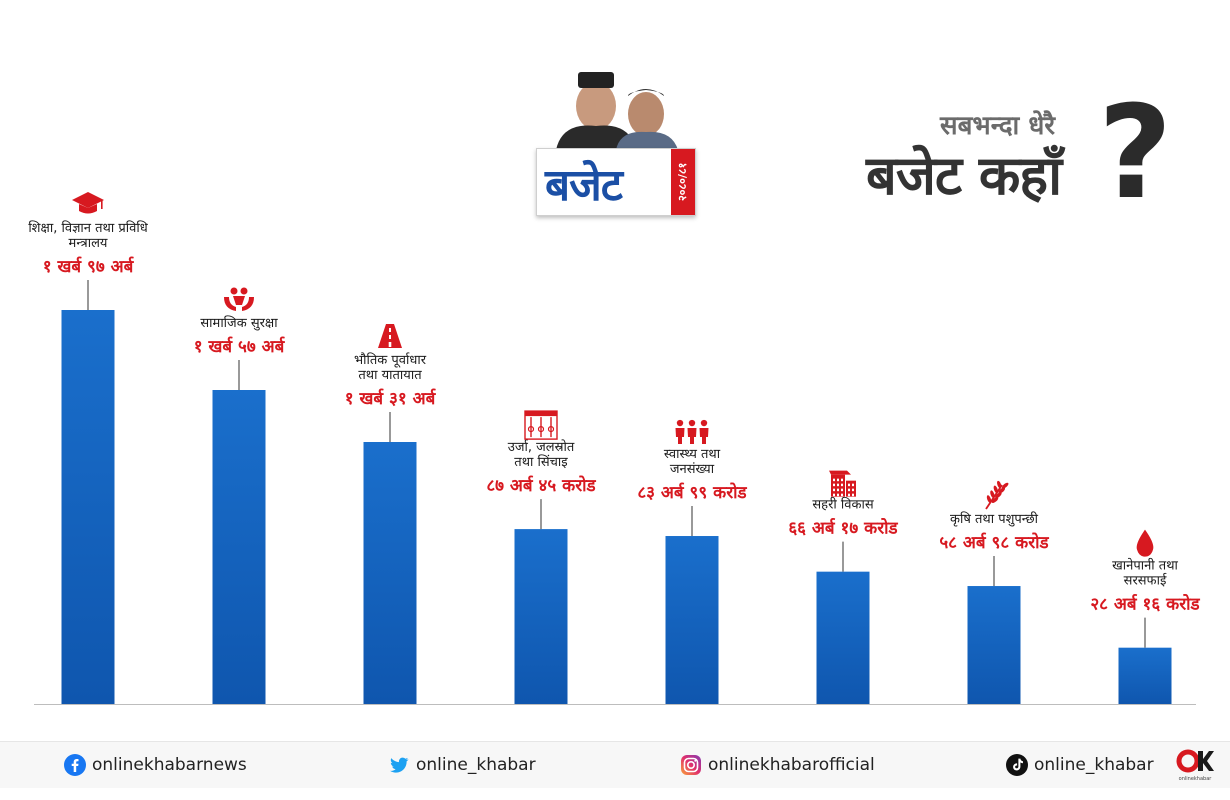  Describe the element at coordinates (584, 185) in the screenshot. I see `budget-logo-word: बजेट` at that location.